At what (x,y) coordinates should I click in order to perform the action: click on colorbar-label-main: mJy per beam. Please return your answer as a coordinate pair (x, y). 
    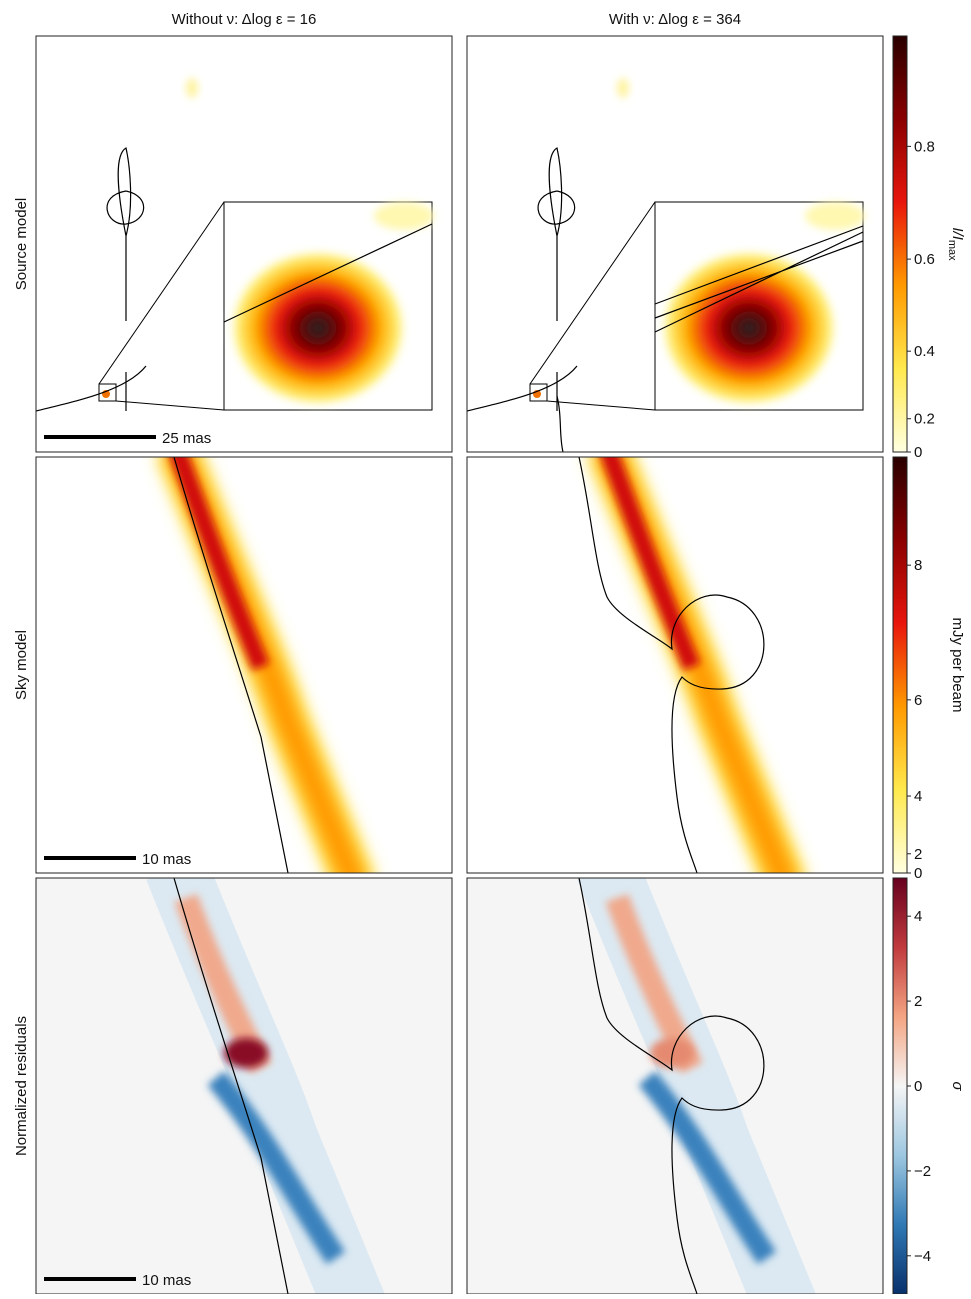
    Looking at the image, I should click on (957, 664).